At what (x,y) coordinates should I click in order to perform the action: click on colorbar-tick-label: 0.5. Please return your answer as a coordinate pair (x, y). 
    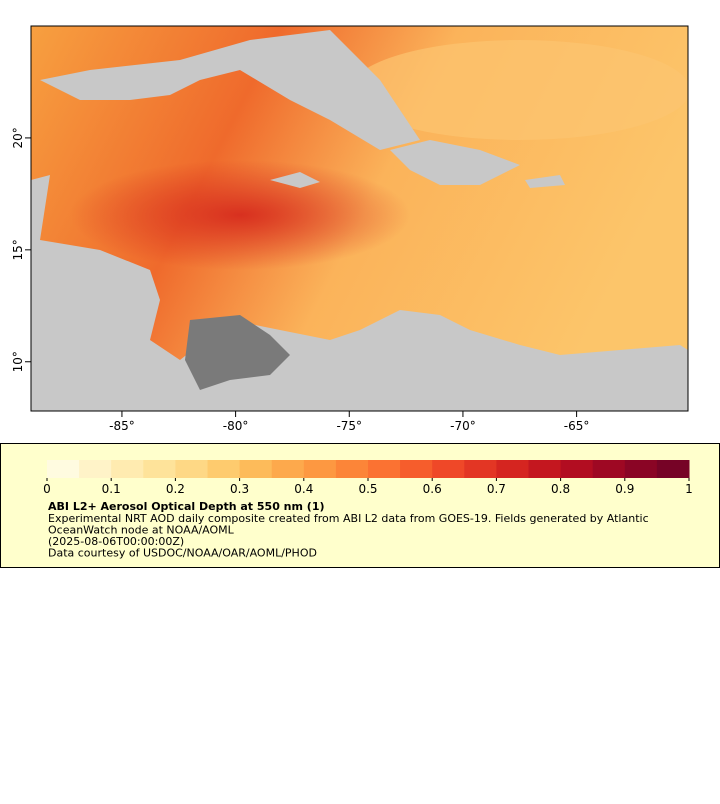
    Looking at the image, I should click on (367, 489).